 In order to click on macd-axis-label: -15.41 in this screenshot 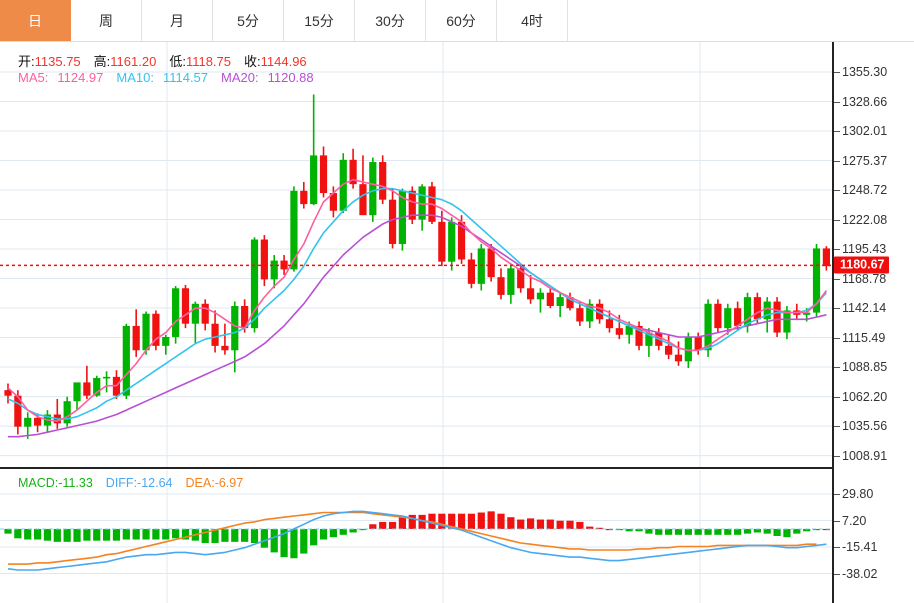, I will do `click(860, 547)`.